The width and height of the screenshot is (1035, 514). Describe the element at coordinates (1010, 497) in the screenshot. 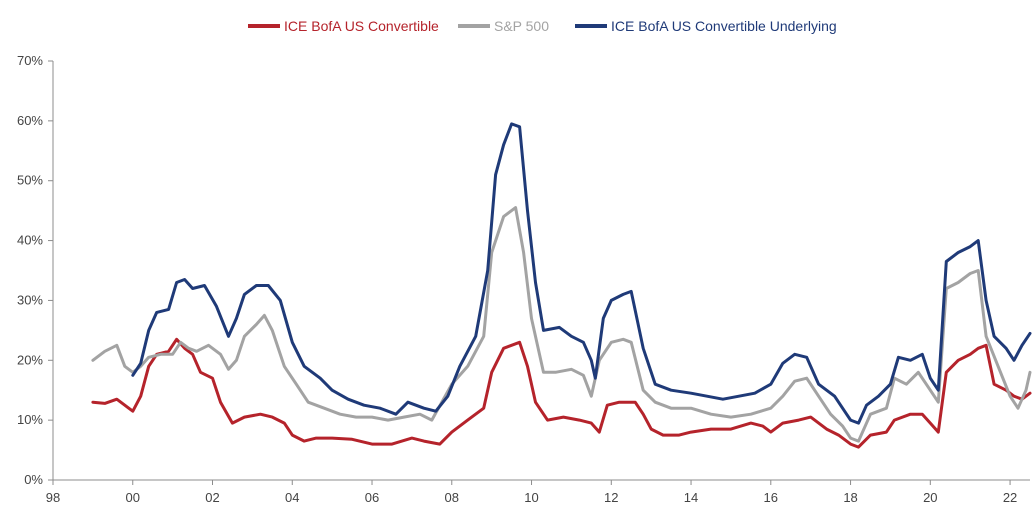

I see `x-tick-label: 22` at that location.